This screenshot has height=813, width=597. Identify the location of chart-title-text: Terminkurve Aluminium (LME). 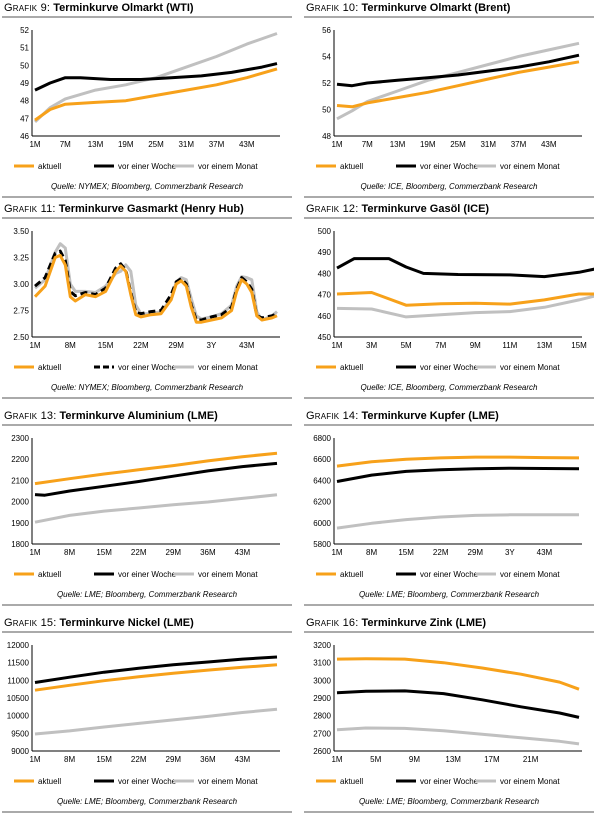
(137, 416).